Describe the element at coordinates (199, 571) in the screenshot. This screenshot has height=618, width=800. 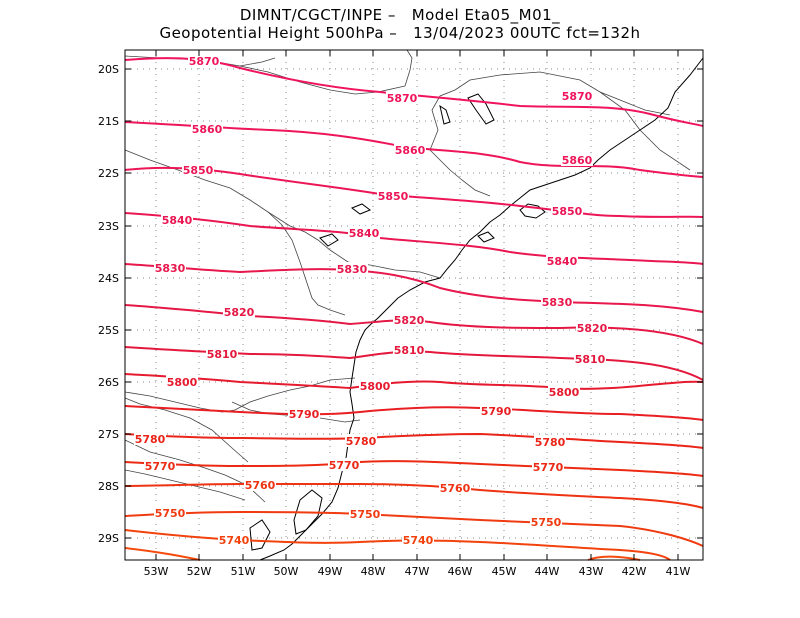
I see `lon-tick-label: 52W` at that location.